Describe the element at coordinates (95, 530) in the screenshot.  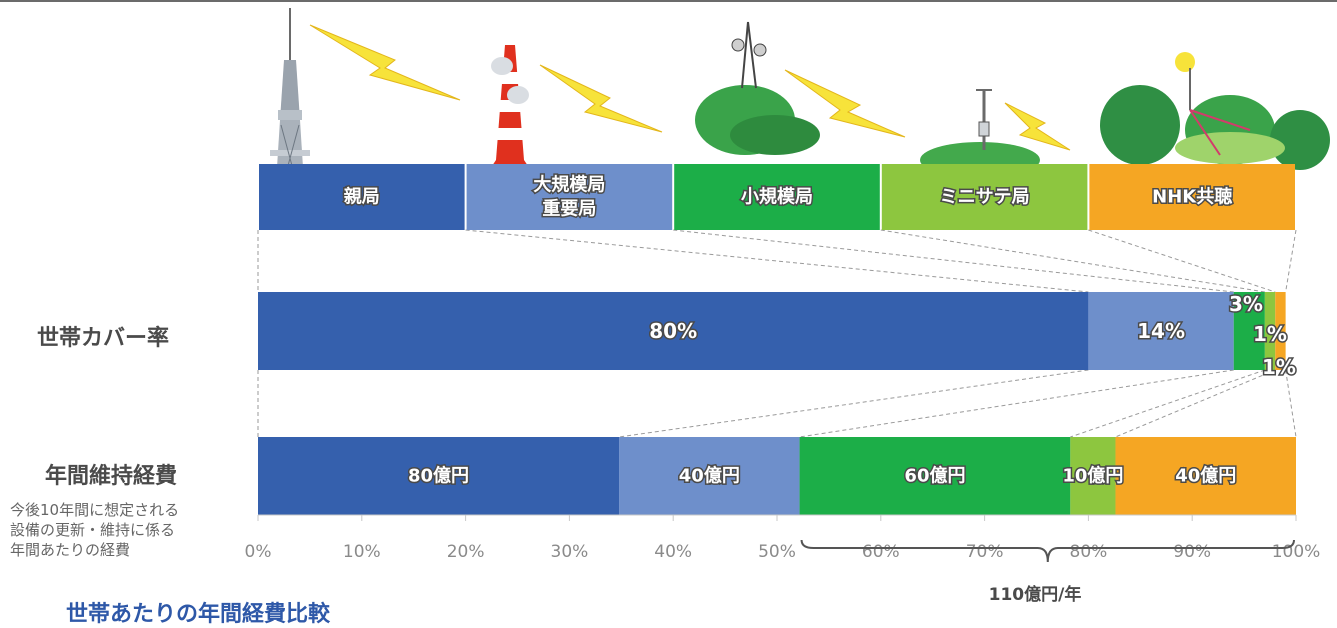
I see `cost-note: 今後10年間に想定される 設備の更新・維持に係る 年間あたりの経費` at that location.